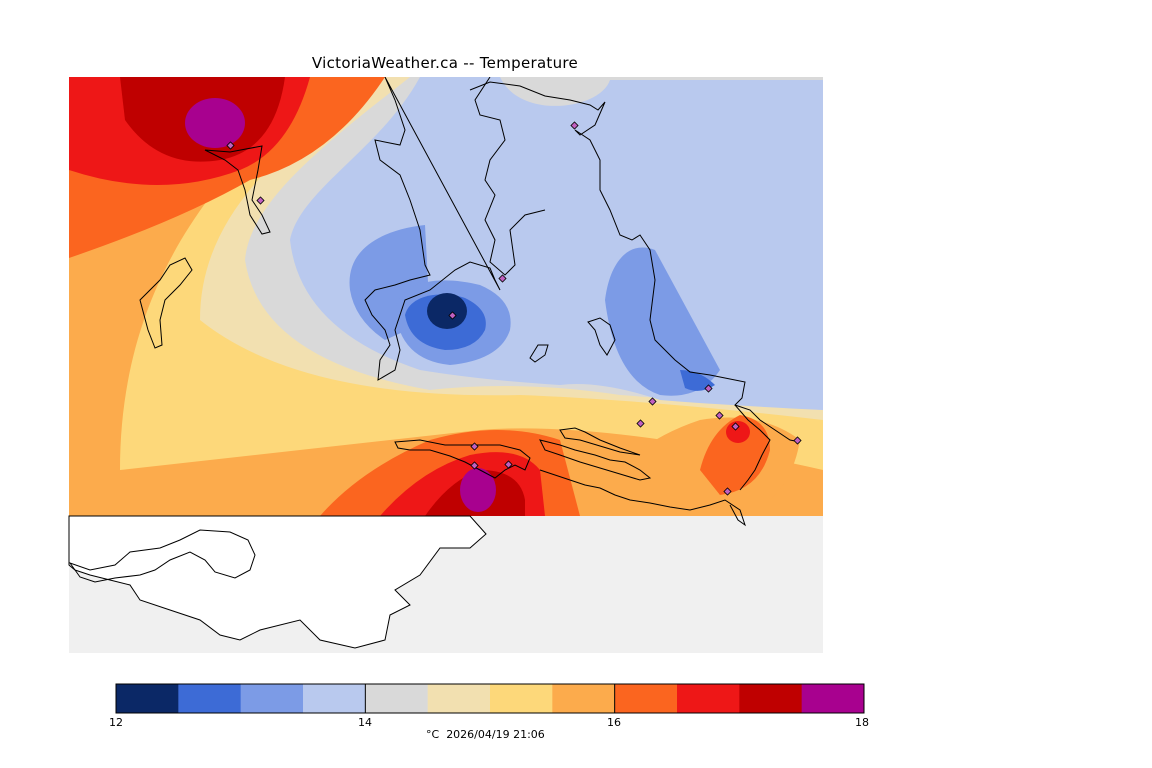  What do you see at coordinates (433, 734) in the screenshot?
I see `unit-label: °C` at bounding box center [433, 734].